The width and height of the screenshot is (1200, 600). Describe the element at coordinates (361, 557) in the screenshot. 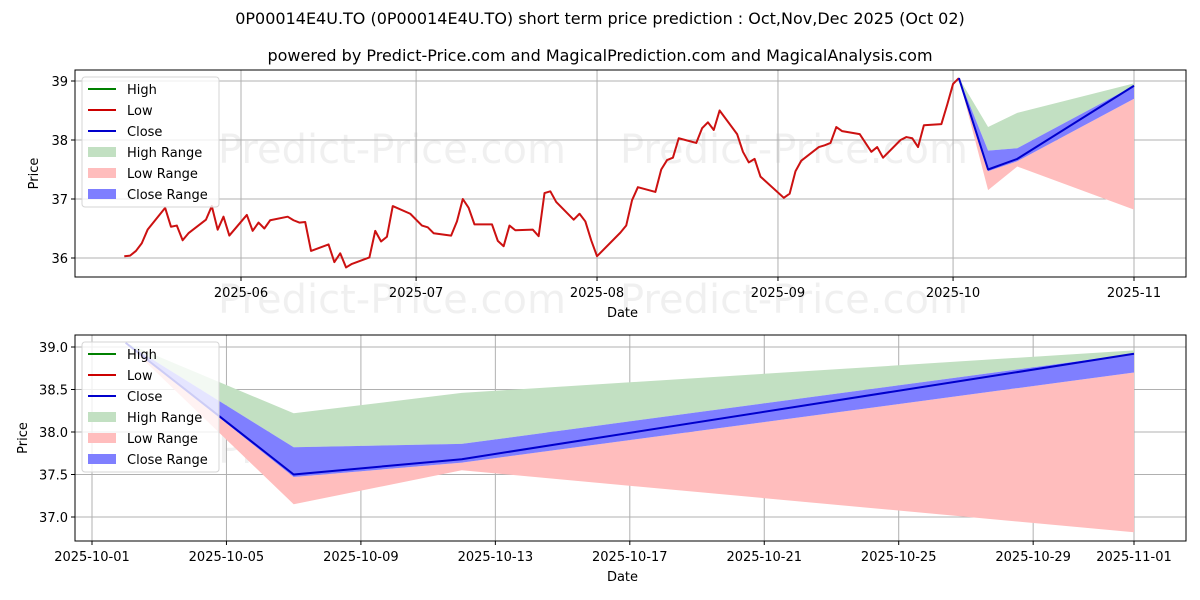

I see `x-tick-label: 2025-10-09` at that location.